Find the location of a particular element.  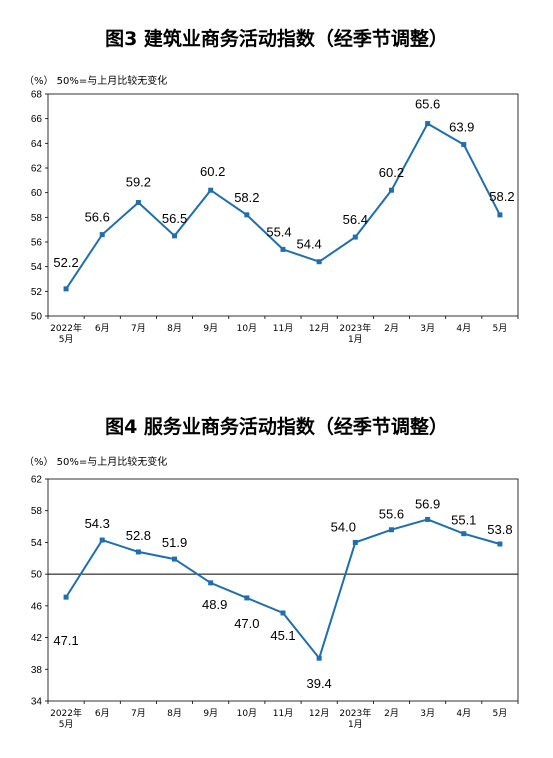

data-label: 53.8 is located at coordinates (499, 529).